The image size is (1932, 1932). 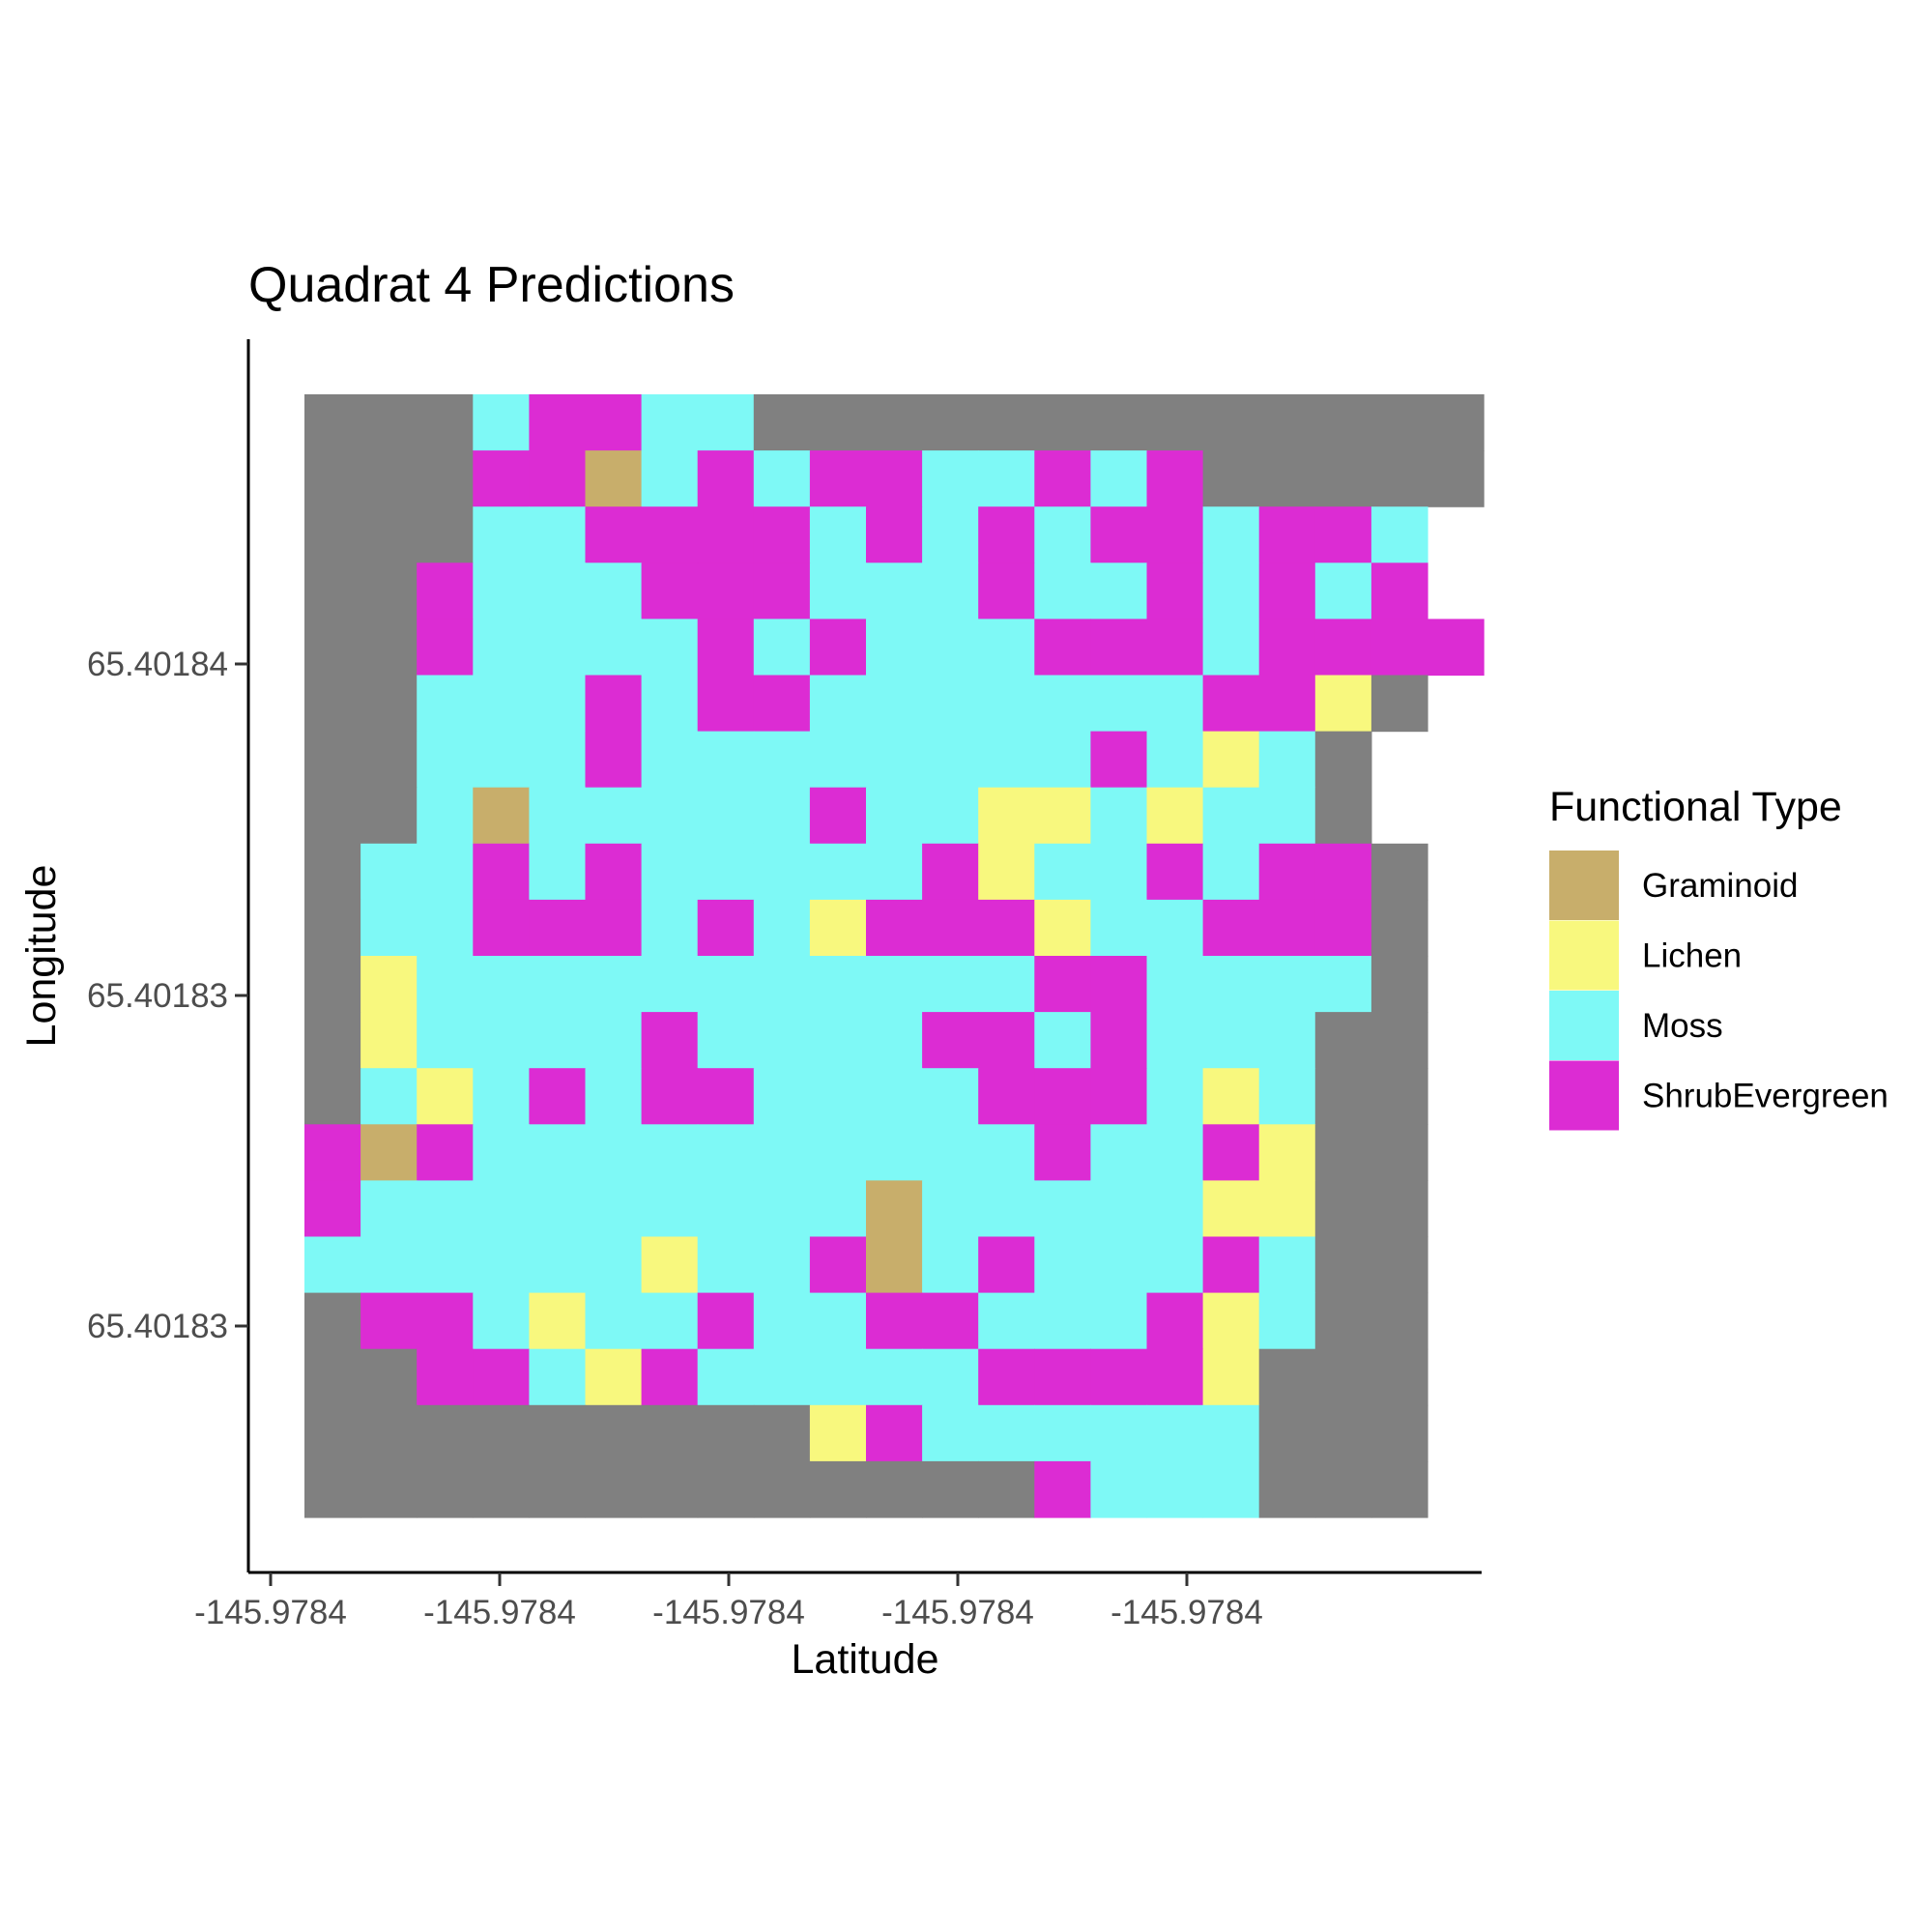 I want to click on y-axis-ticks: 65.40184 65.40183 65.40183, so click(x=167, y=995).